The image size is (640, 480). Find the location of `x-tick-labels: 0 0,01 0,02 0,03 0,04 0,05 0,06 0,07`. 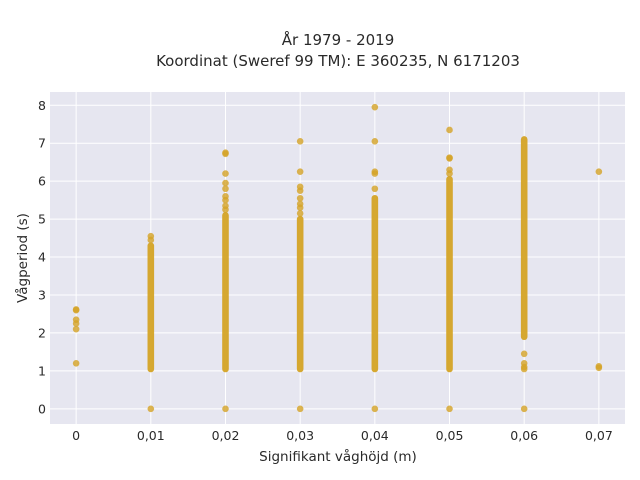

x-tick-labels: 0 0,01 0,02 0,03 0,04 0,05 0,06 0,07 is located at coordinates (342, 435).